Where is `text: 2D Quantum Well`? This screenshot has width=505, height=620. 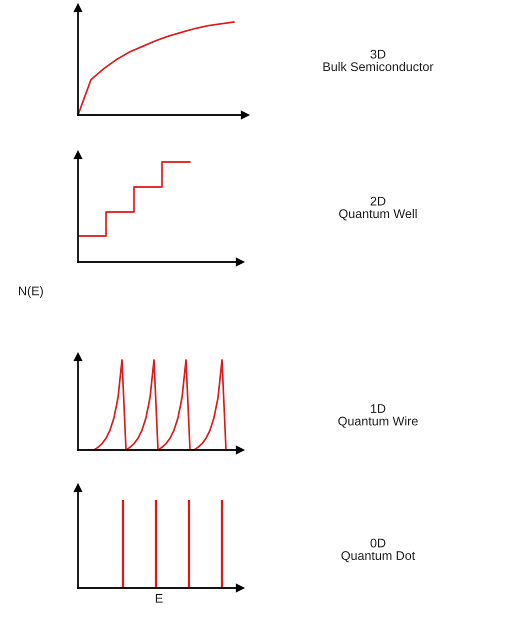
text: 2D Quantum Well is located at coordinates (378, 208).